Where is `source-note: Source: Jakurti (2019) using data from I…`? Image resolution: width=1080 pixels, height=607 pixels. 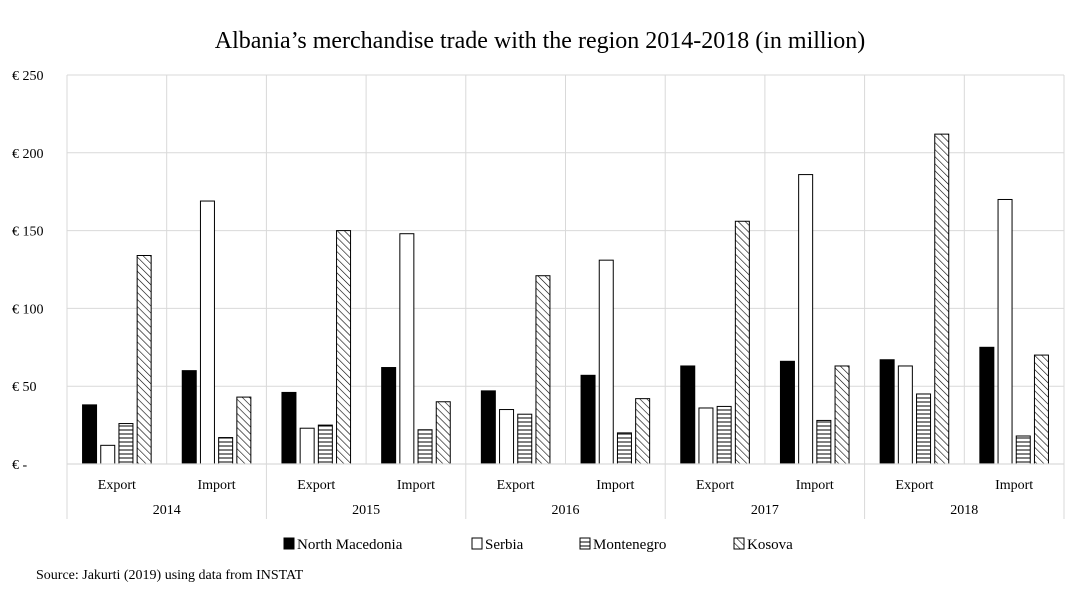
source-note: Source: Jakurti (2019) using data from I… is located at coordinates (170, 575).